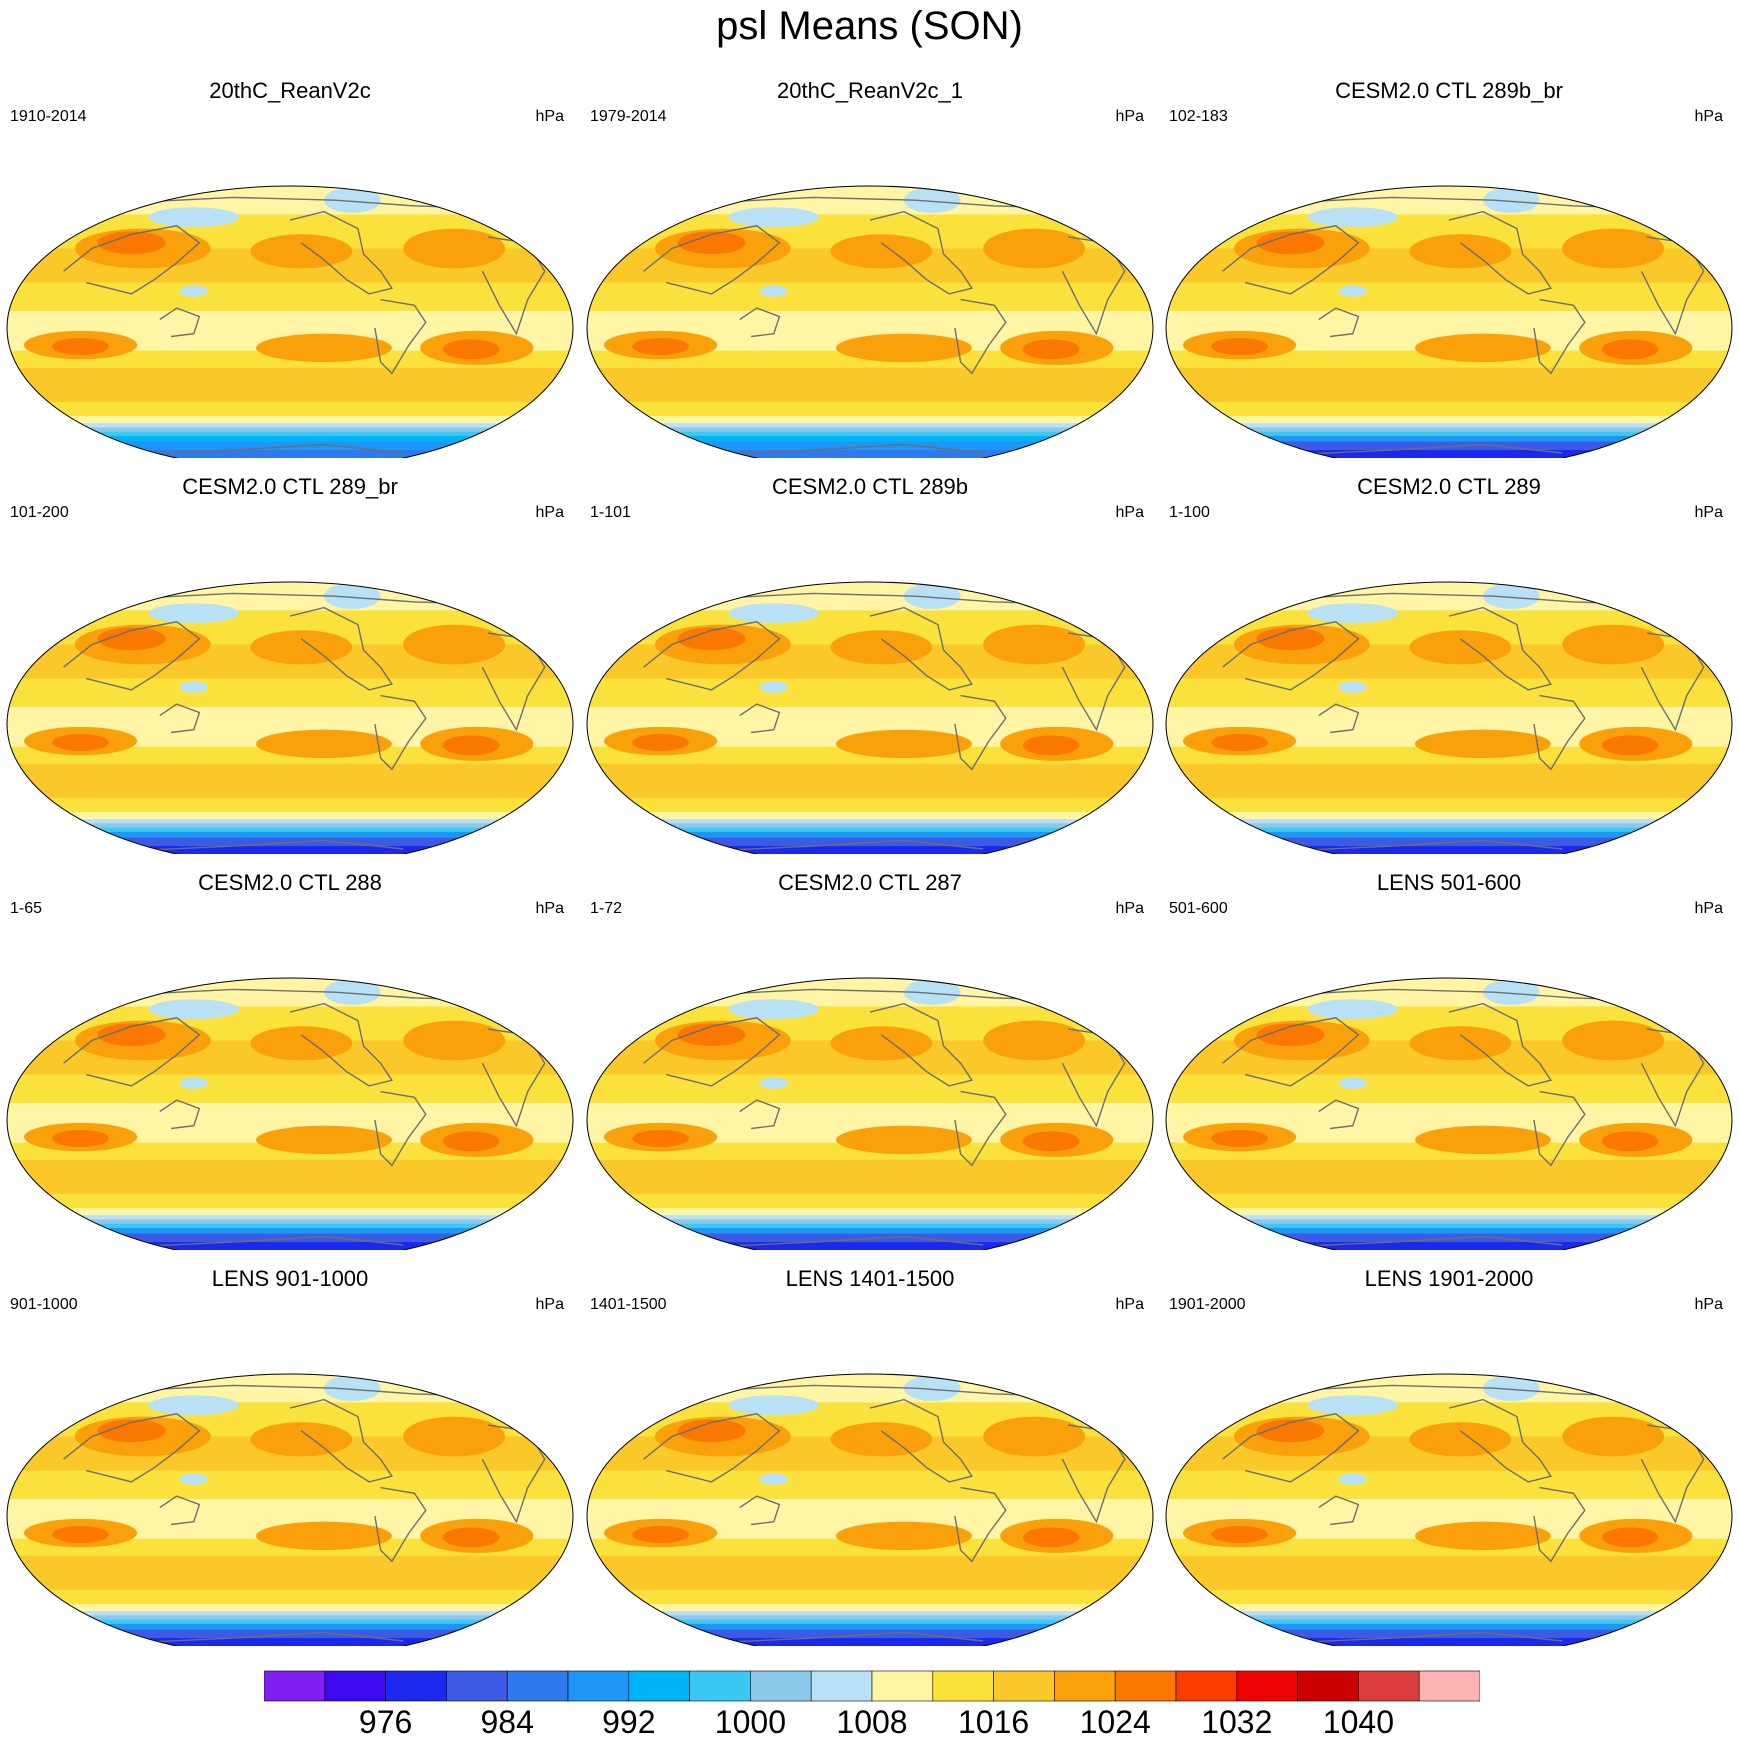 The height and width of the screenshot is (1740, 1739). Describe the element at coordinates (1189, 512) in the screenshot. I see `panel-year-range: 1-100` at that location.